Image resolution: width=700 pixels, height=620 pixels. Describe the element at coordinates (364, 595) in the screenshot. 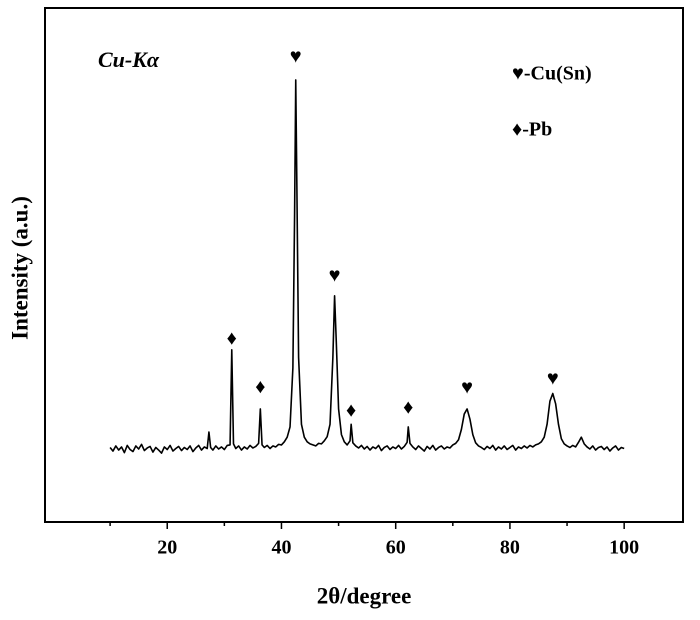

I see `x-axis-title: 2θ/degree` at that location.